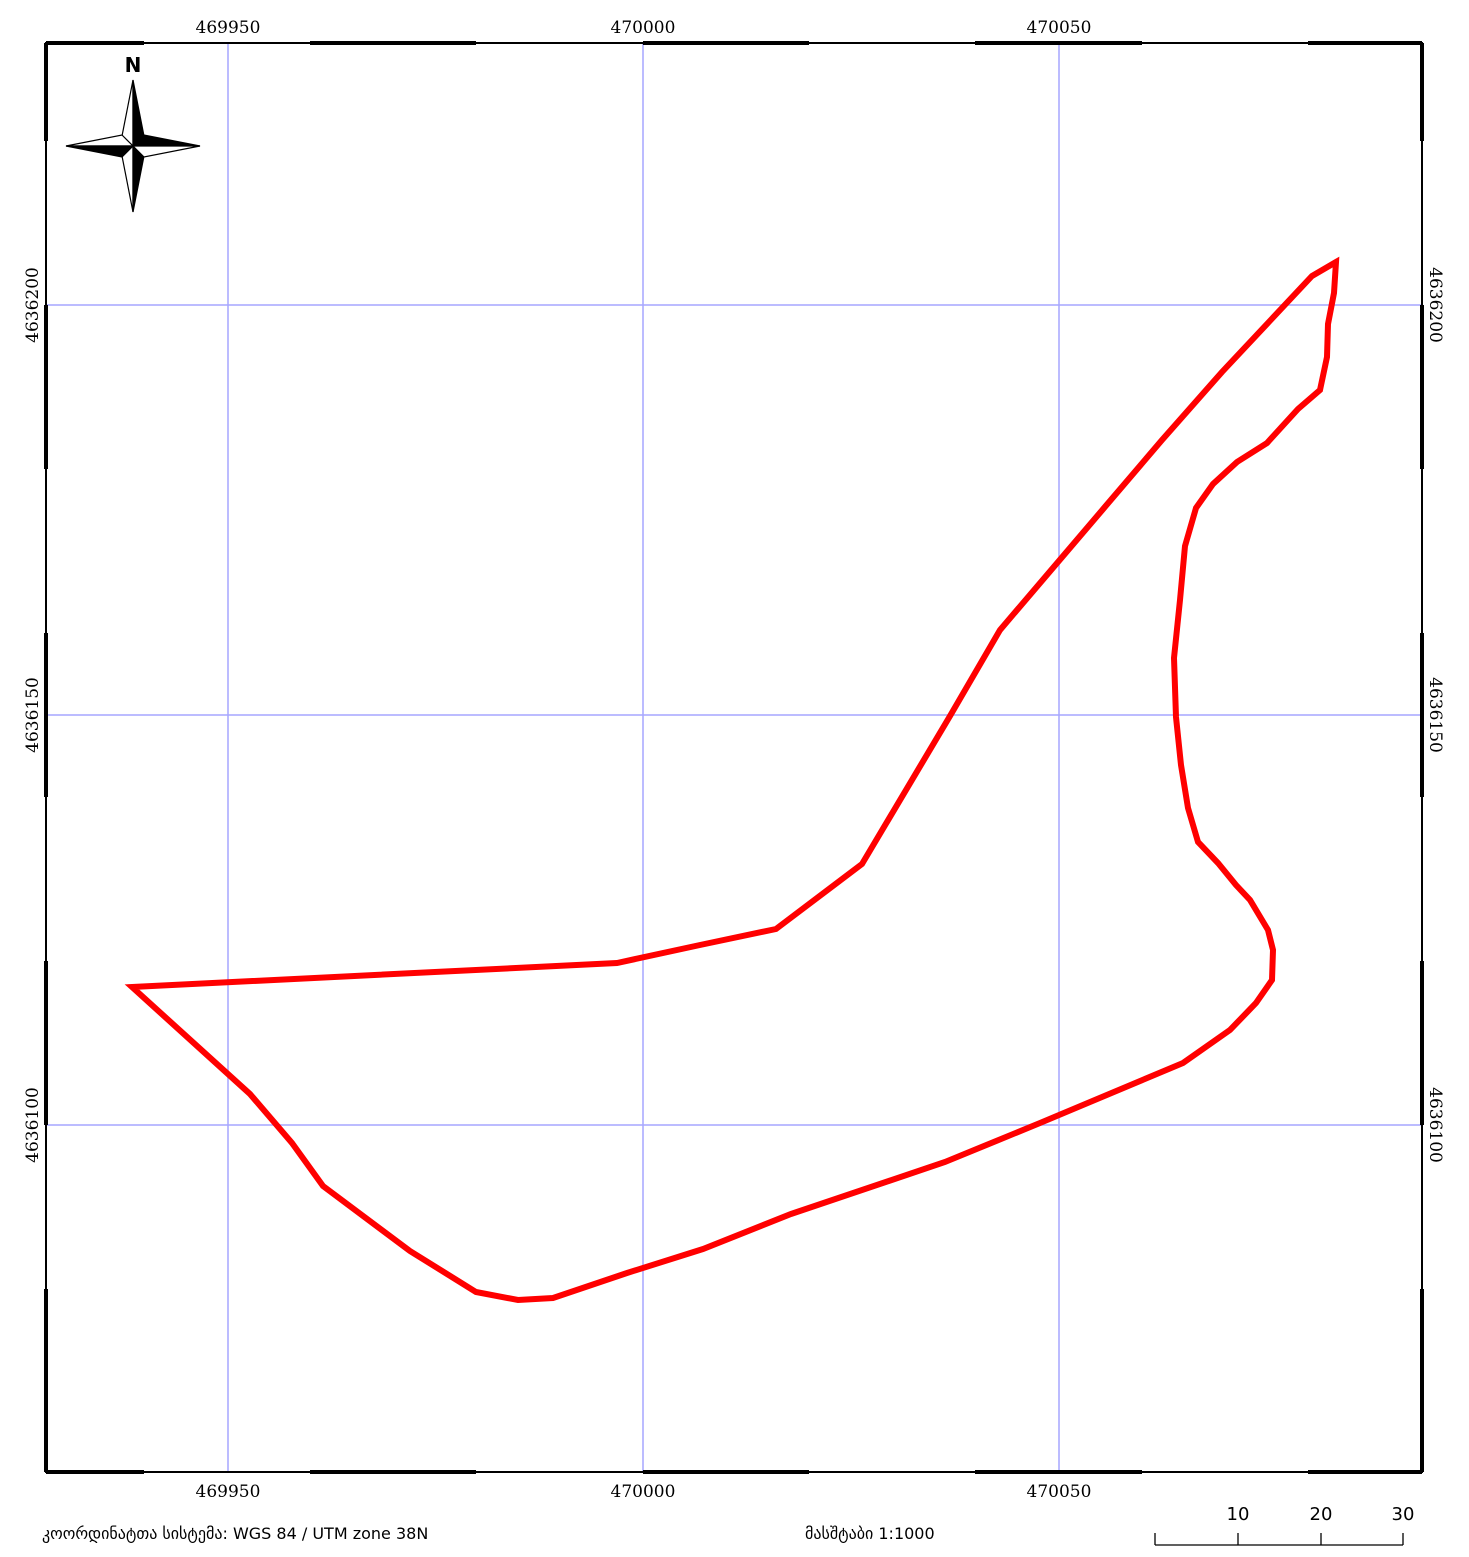 This screenshot has width=1469, height=1557. I want to click on map-scale-label: მასშტაბი 1:1000, so click(870, 1533).